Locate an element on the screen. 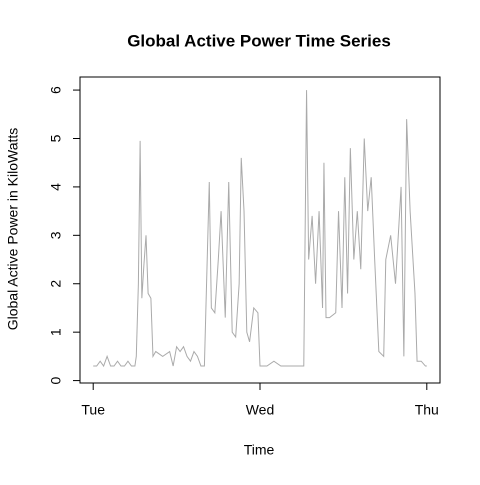  y-tick-label: 3 is located at coordinates (56, 235).